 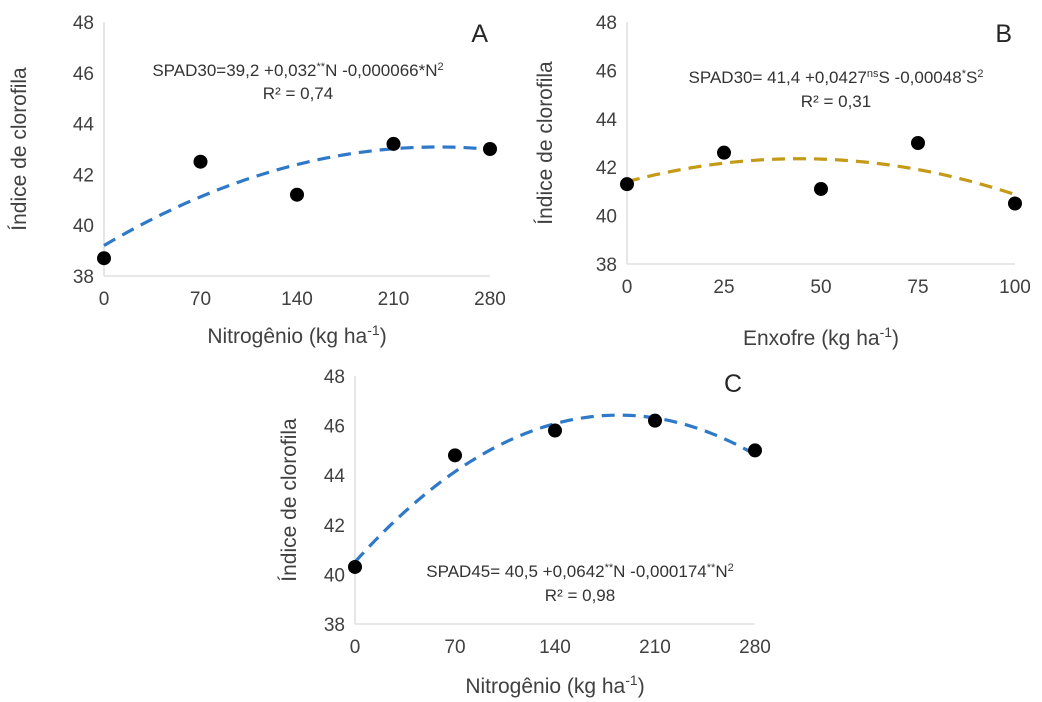 I want to click on panel-a-x-tick-label: 70, so click(x=200, y=299).